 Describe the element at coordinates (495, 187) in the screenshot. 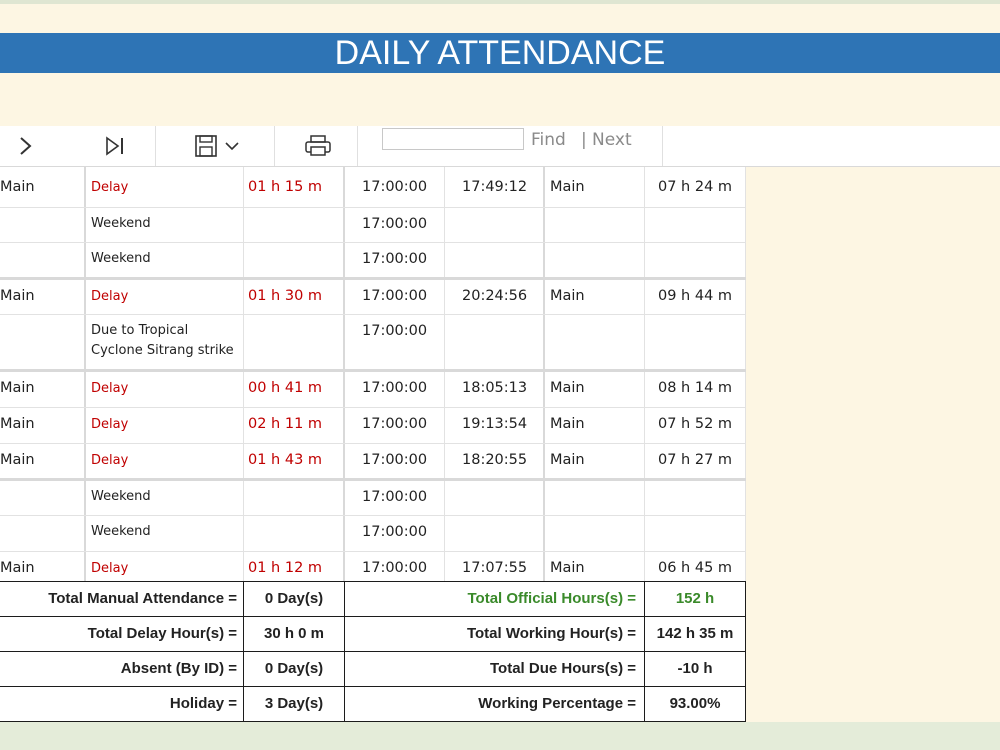

I see `table-cell: 17:49:12` at that location.